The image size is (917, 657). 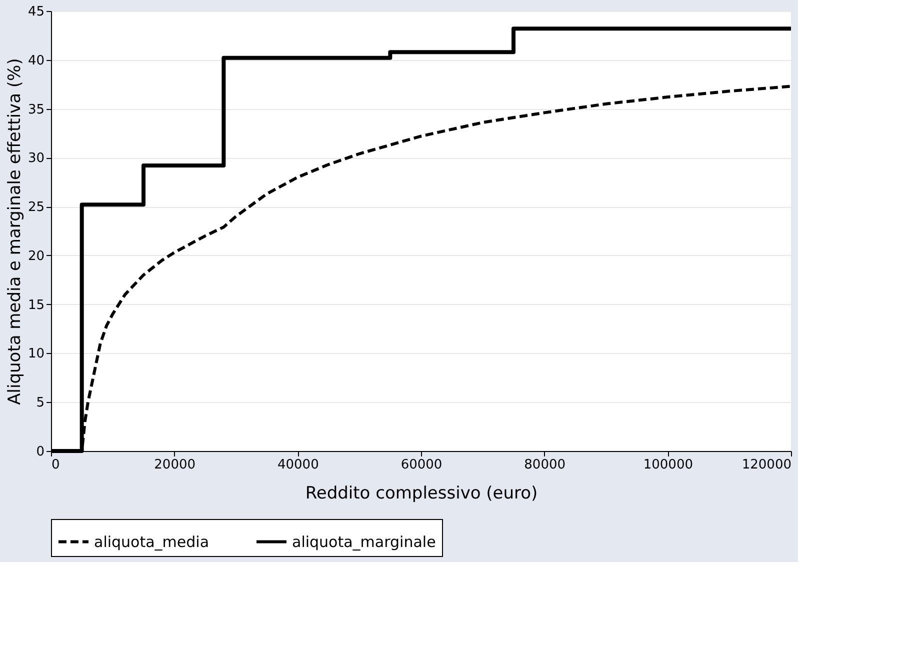 What do you see at coordinates (36, 354) in the screenshot?
I see `y-tick-label: 10` at bounding box center [36, 354].